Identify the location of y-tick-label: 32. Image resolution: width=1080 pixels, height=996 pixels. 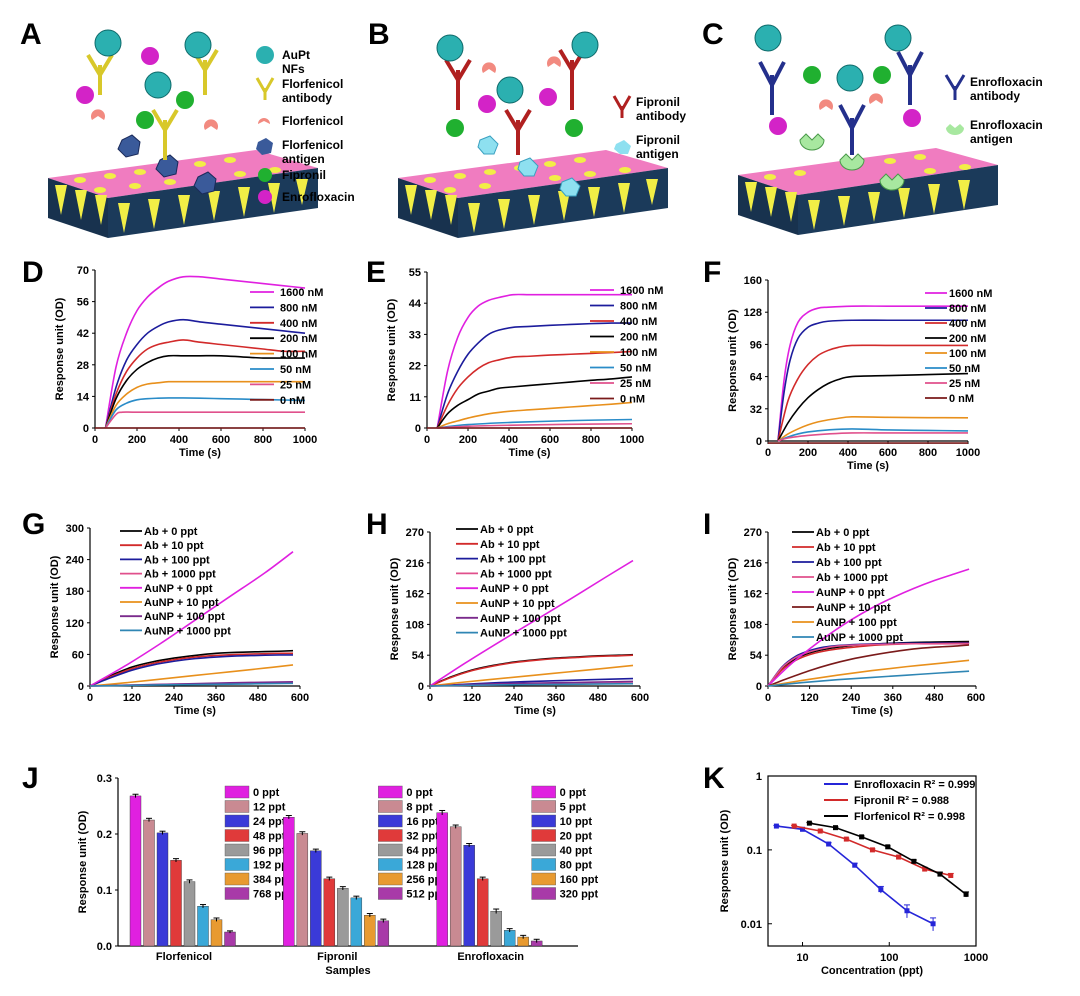
(756, 410).